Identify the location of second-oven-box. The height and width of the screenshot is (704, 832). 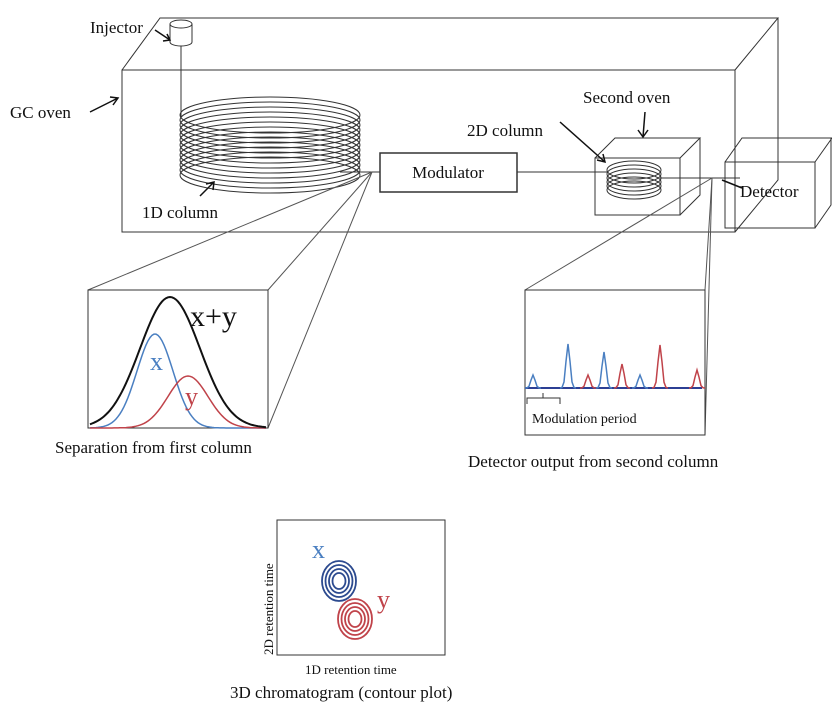
(648, 176).